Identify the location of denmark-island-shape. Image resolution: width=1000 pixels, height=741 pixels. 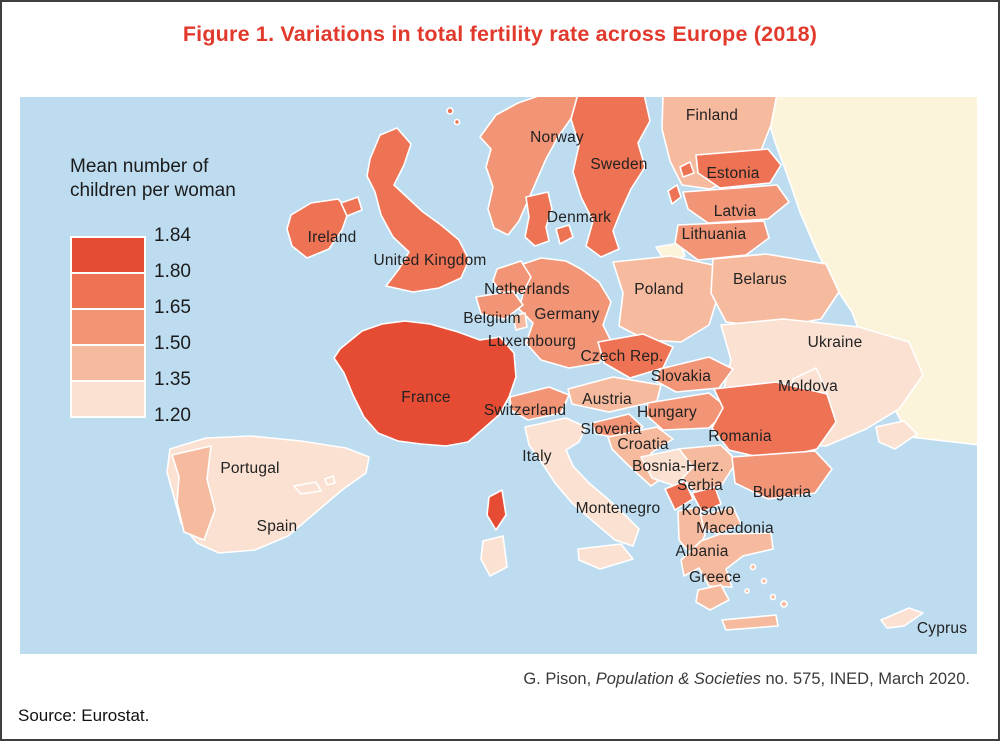
(564, 234).